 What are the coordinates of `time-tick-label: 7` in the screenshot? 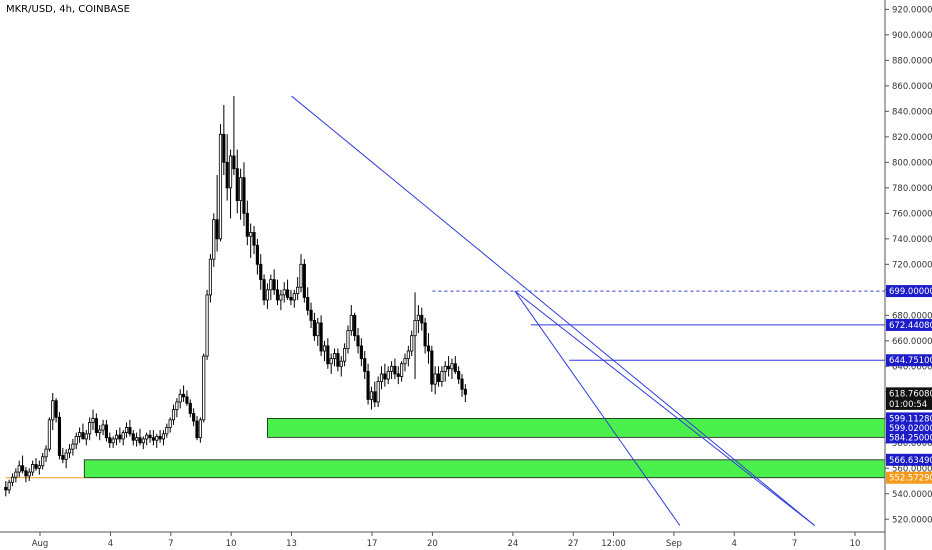 It's located at (794, 544).